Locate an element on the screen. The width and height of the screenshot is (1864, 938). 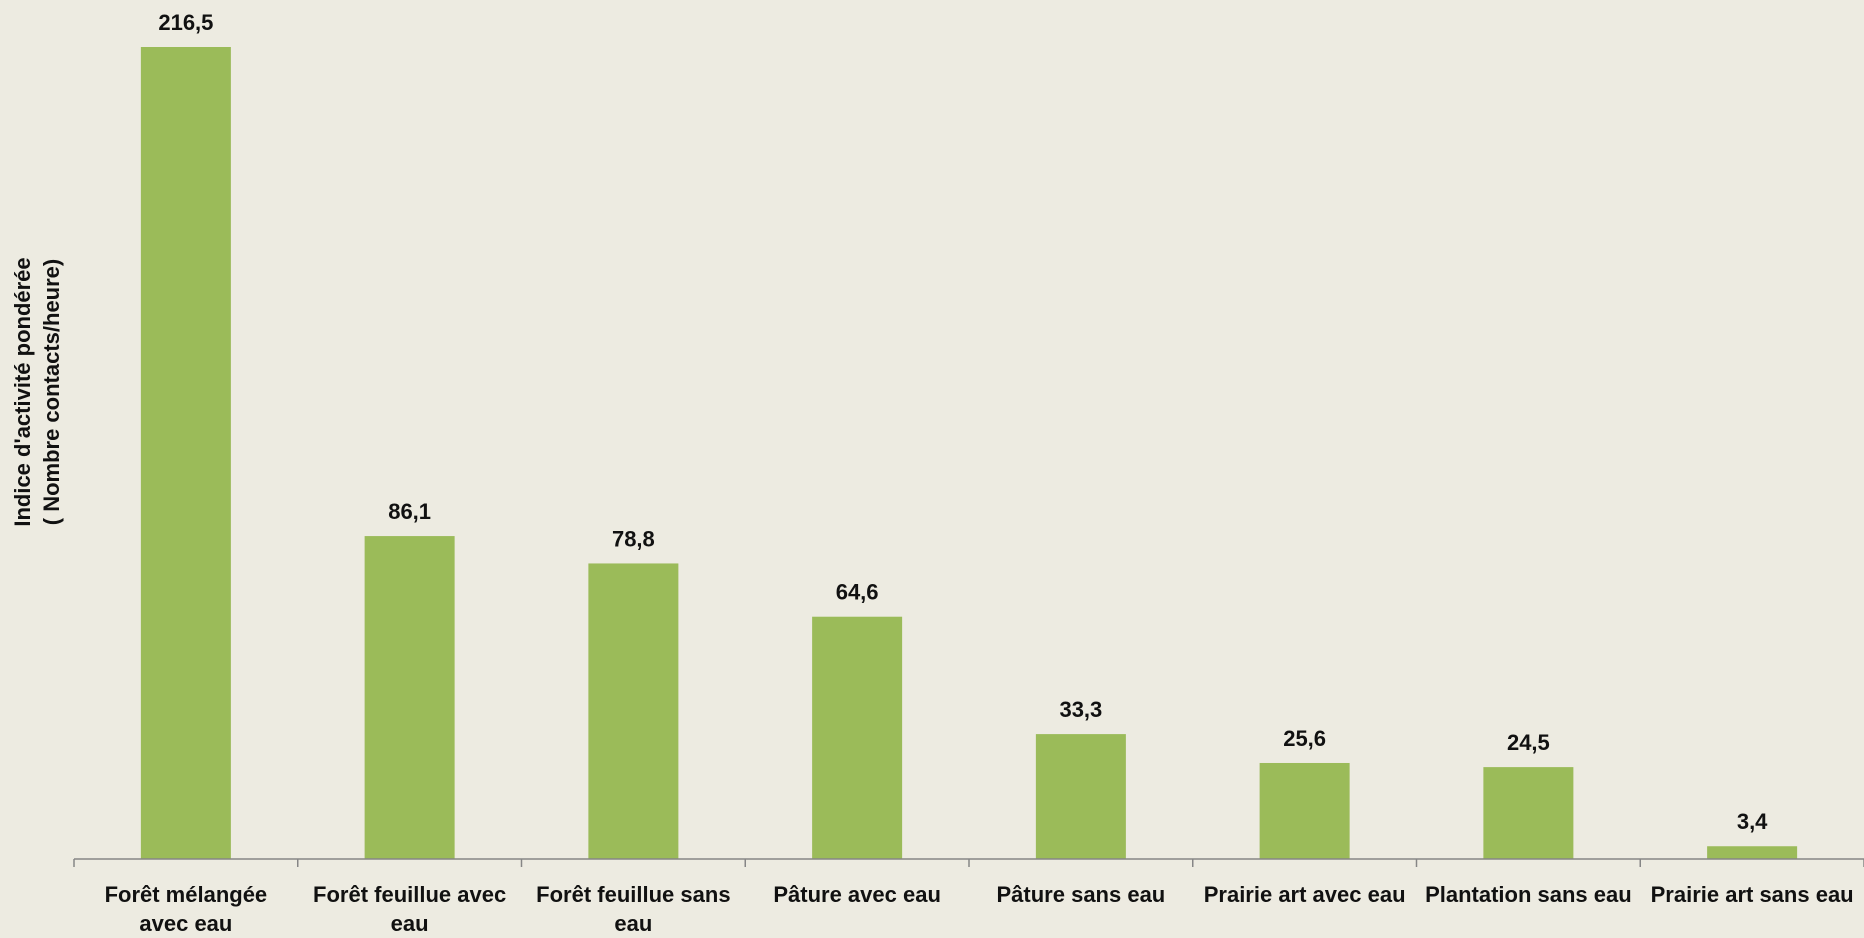
x-tick-label: Pâture sans eau is located at coordinates (1081, 894).